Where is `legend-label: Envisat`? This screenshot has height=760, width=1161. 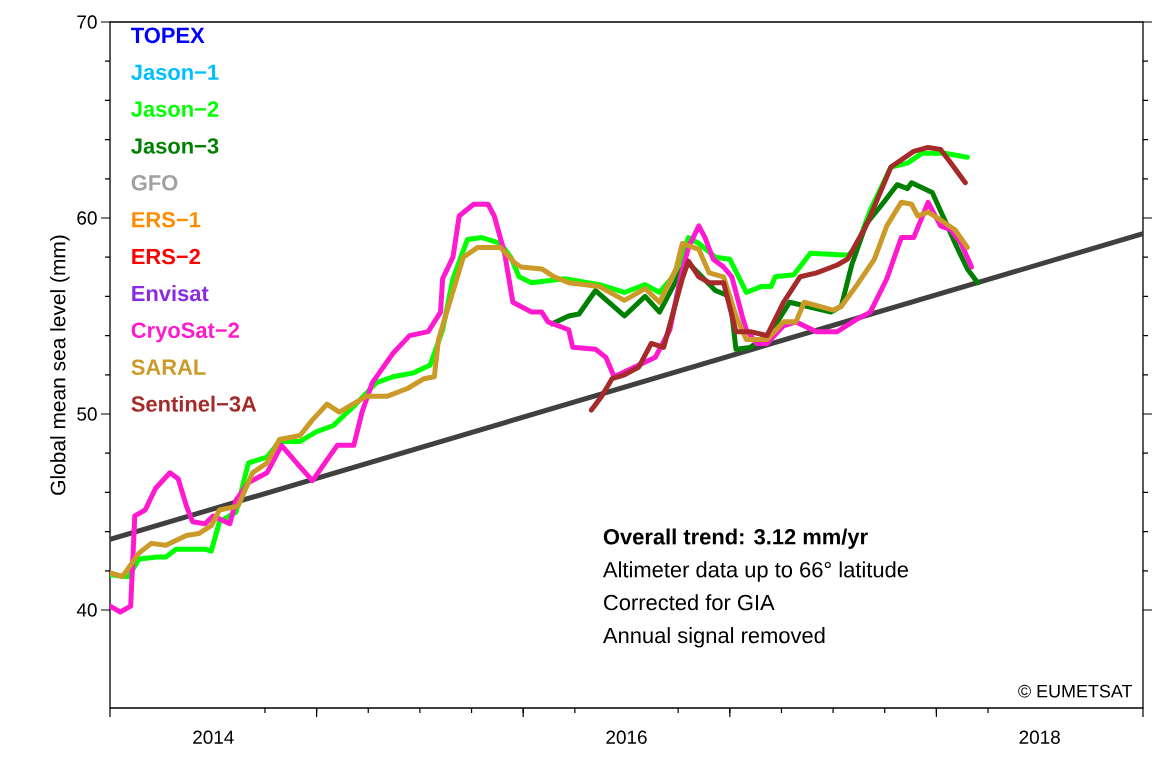
legend-label: Envisat is located at coordinates (170, 293).